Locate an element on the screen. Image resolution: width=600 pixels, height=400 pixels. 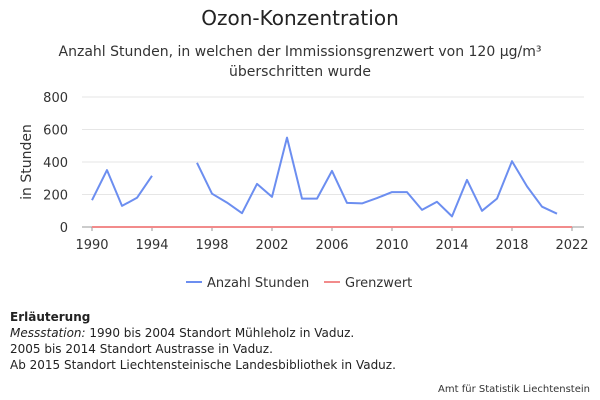
x-tick-label: 2022 is located at coordinates (571, 245).